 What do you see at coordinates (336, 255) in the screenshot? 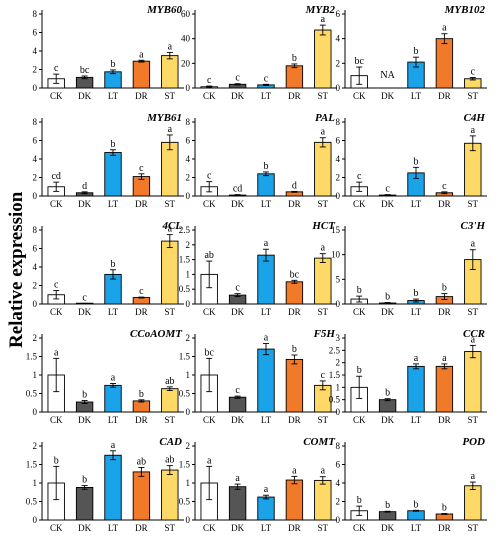
I see `y-tick-label: 10` at bounding box center [336, 255].